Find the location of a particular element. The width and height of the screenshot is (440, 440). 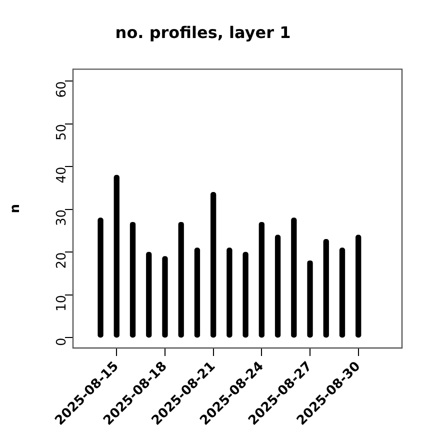

y-tick-label: 60 is located at coordinates (62, 89).